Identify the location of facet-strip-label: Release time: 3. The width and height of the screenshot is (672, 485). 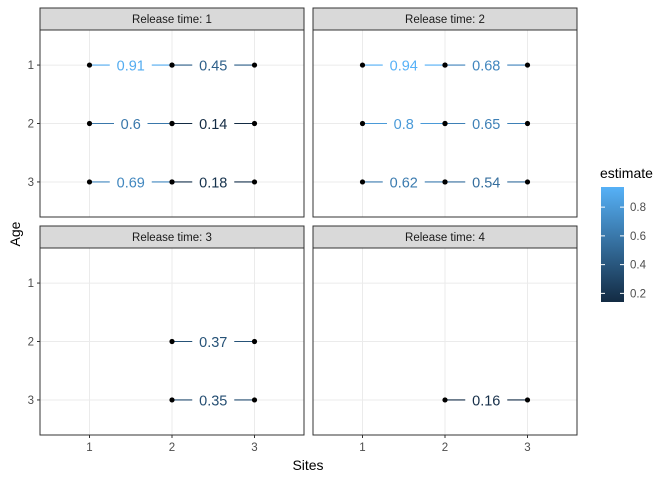
(172, 238).